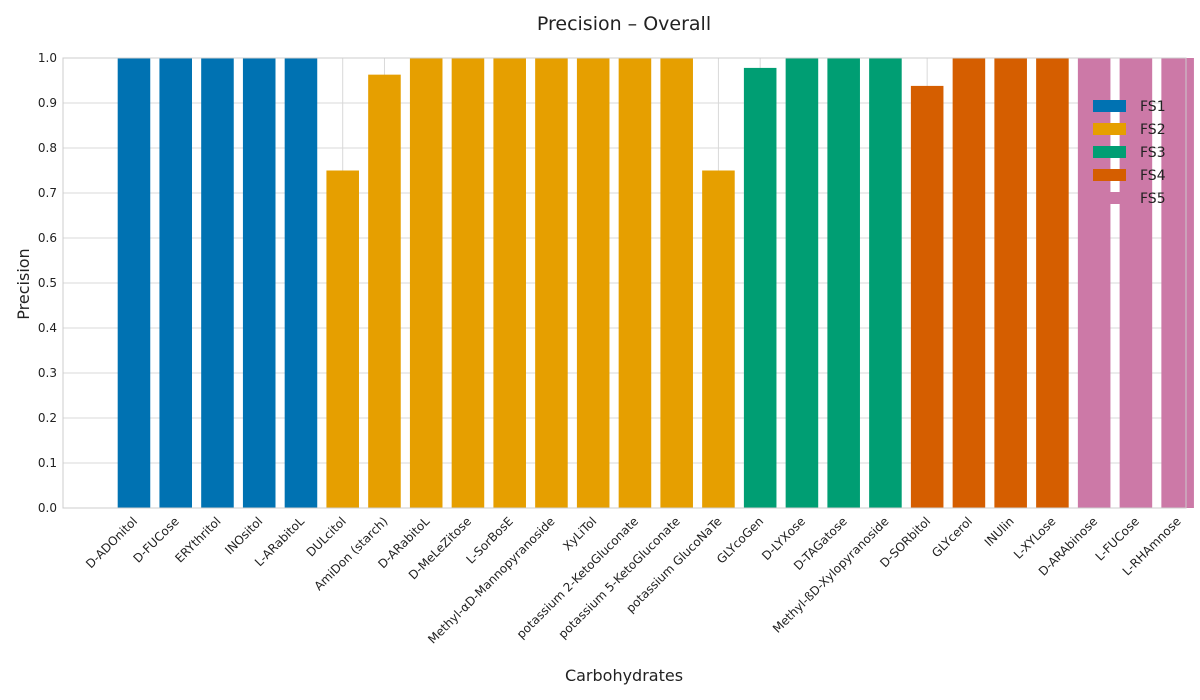 The height and width of the screenshot is (700, 1200). Describe the element at coordinates (551, 283) in the screenshot. I see `bar-methyl-d-mannopyranoside` at that location.